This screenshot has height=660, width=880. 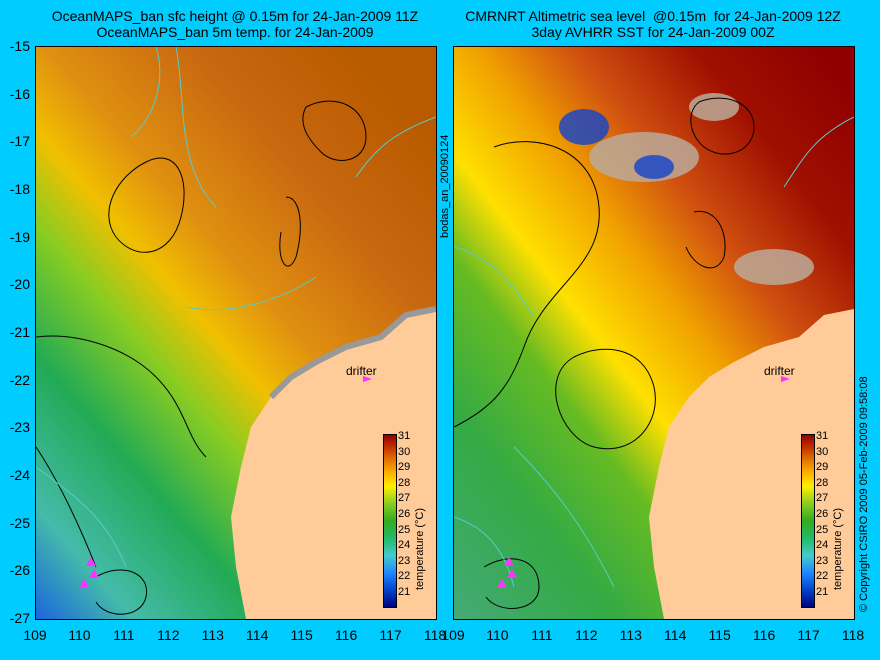 I want to click on lat-tick: -27, so click(x=19, y=618).